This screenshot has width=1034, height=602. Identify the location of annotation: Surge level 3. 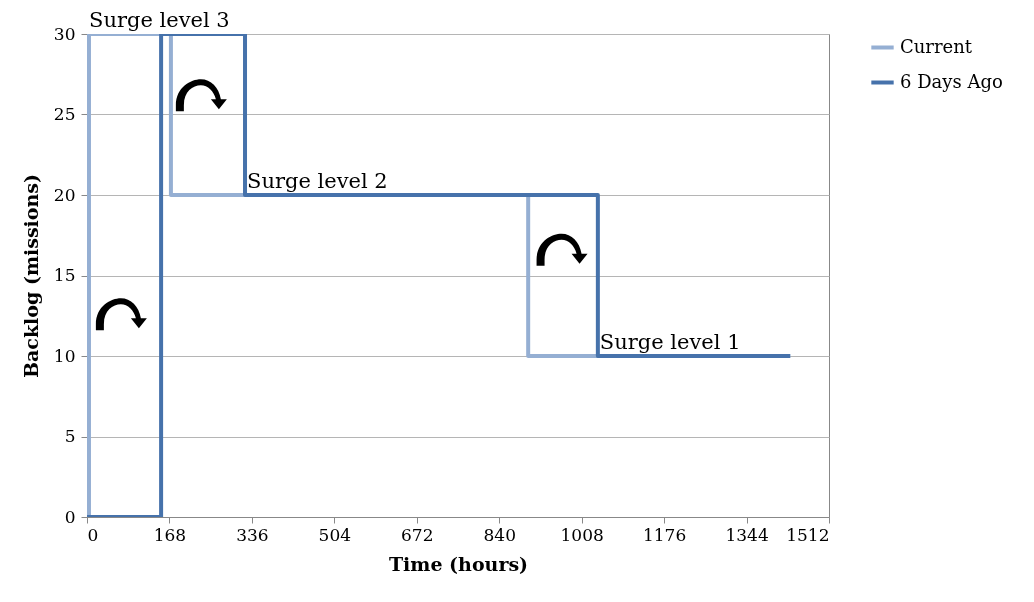
(159, 20).